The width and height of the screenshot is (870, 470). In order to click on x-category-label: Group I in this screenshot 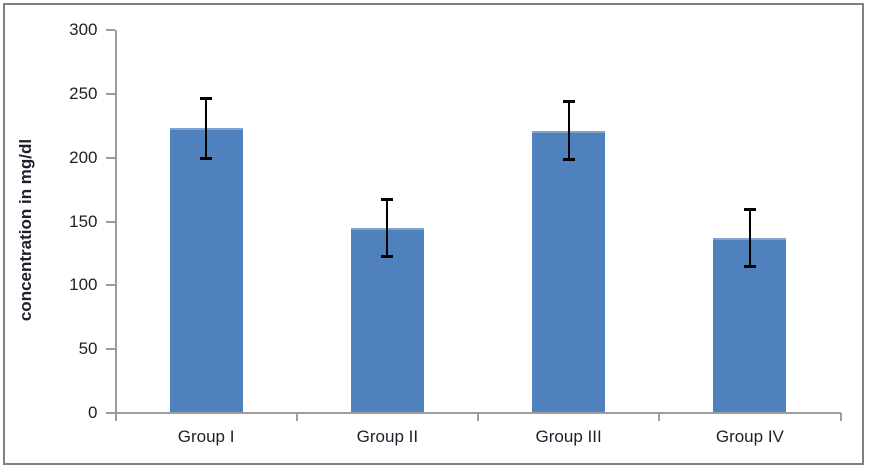, I will do `click(206, 436)`.